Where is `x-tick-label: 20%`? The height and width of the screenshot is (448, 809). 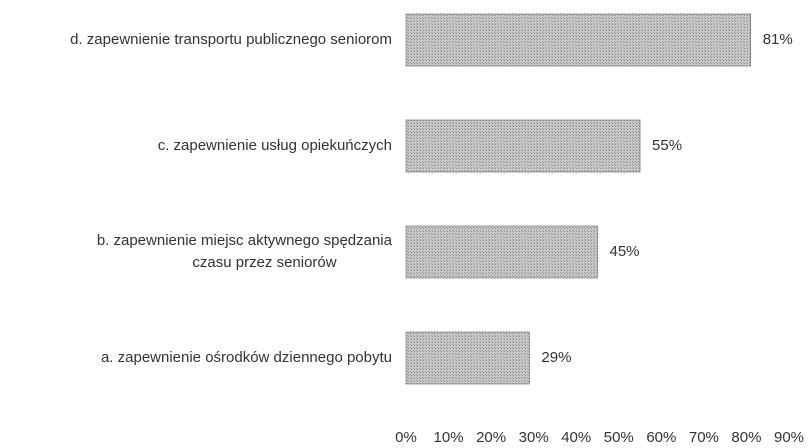 x-tick-label: 20% is located at coordinates (491, 437).